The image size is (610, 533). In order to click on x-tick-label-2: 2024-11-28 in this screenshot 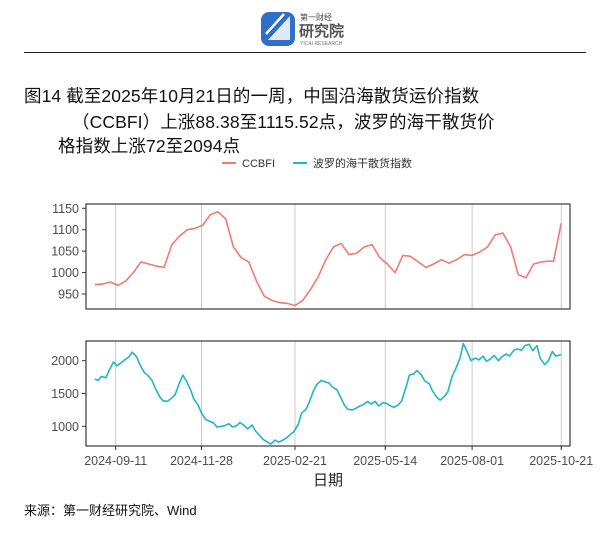, I will do `click(201, 461)`.